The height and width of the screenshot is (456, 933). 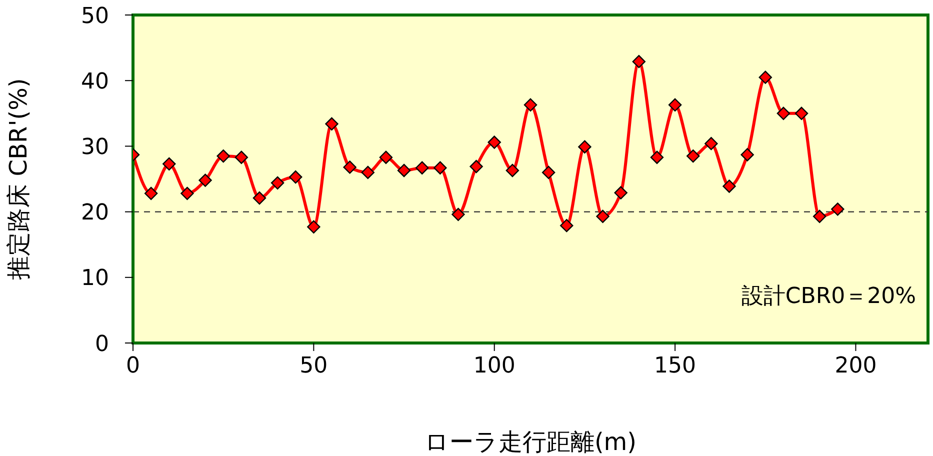 I want to click on x-tick-label: 150, so click(x=675, y=366).